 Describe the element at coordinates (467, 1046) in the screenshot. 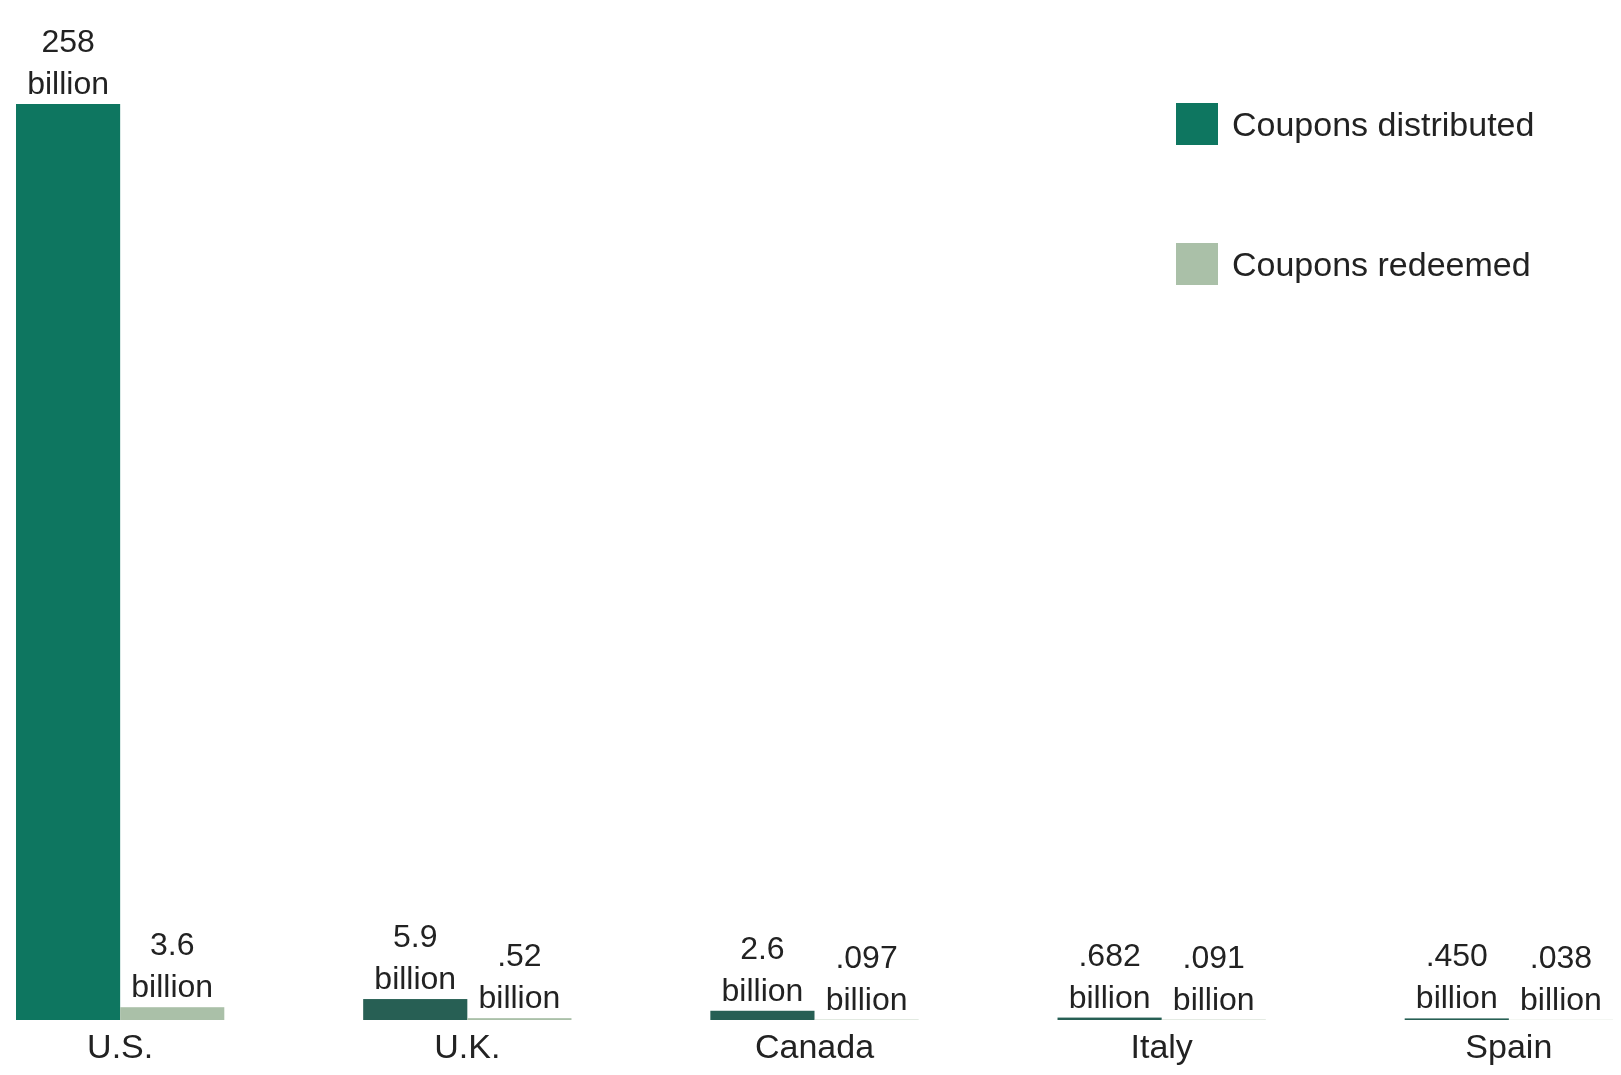

I see `x-tick-label: U.K.` at that location.